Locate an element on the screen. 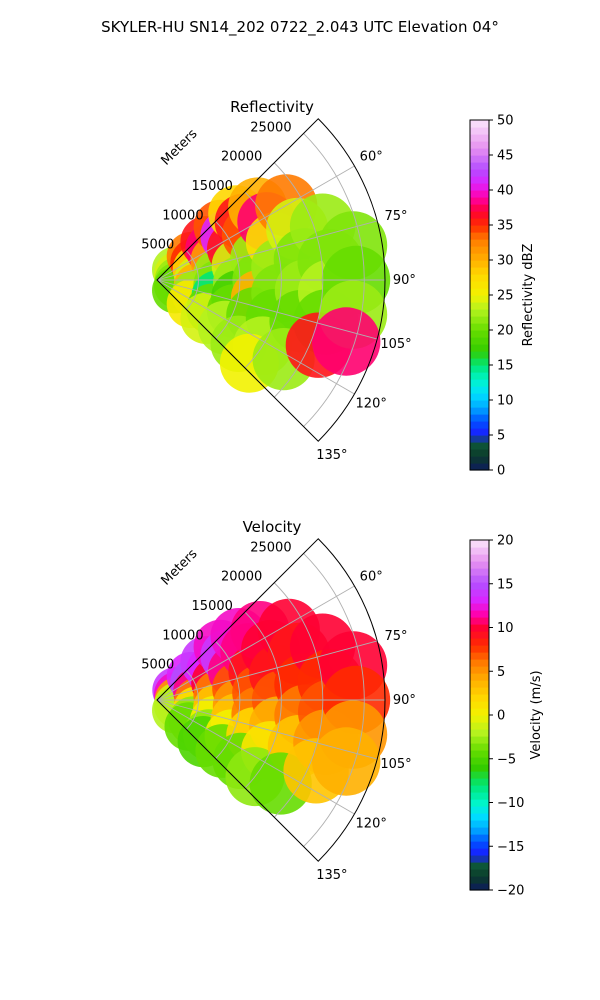  velocity-colorbar-tick-label: 20 is located at coordinates (505, 541).